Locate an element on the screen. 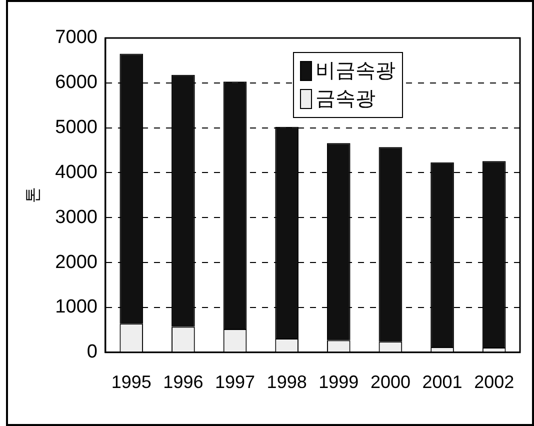 This screenshot has width=534, height=426. y-tick-label: 3000 is located at coordinates (76, 217).